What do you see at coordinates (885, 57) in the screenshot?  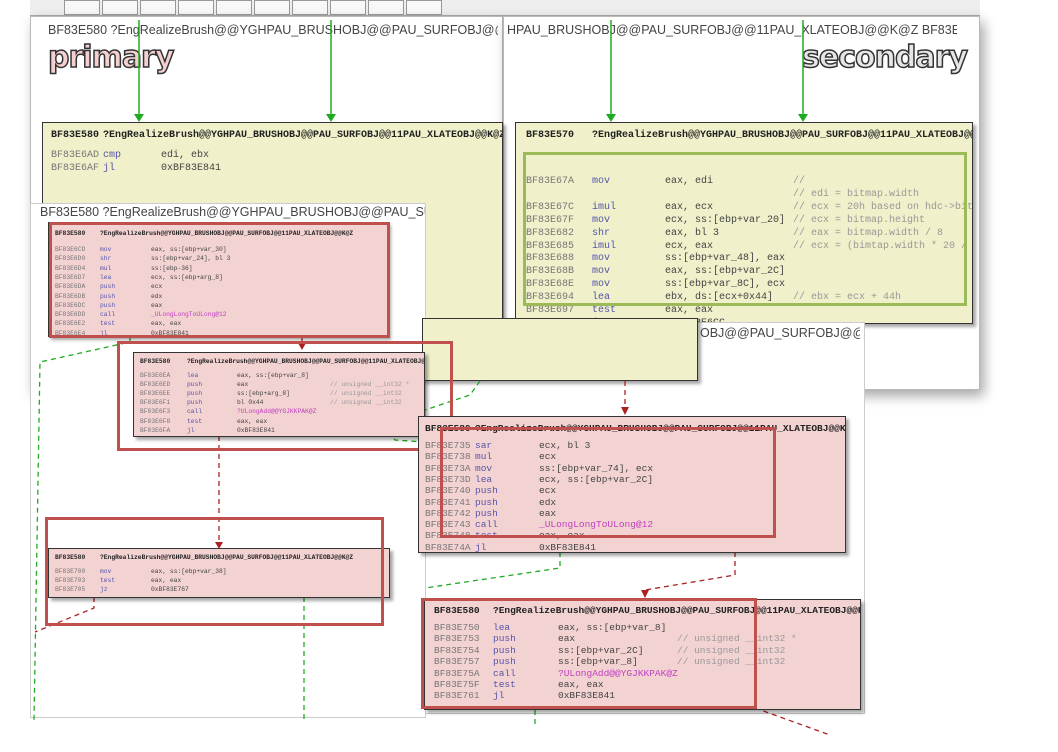 I see `secondary-label: secondary` at bounding box center [885, 57].